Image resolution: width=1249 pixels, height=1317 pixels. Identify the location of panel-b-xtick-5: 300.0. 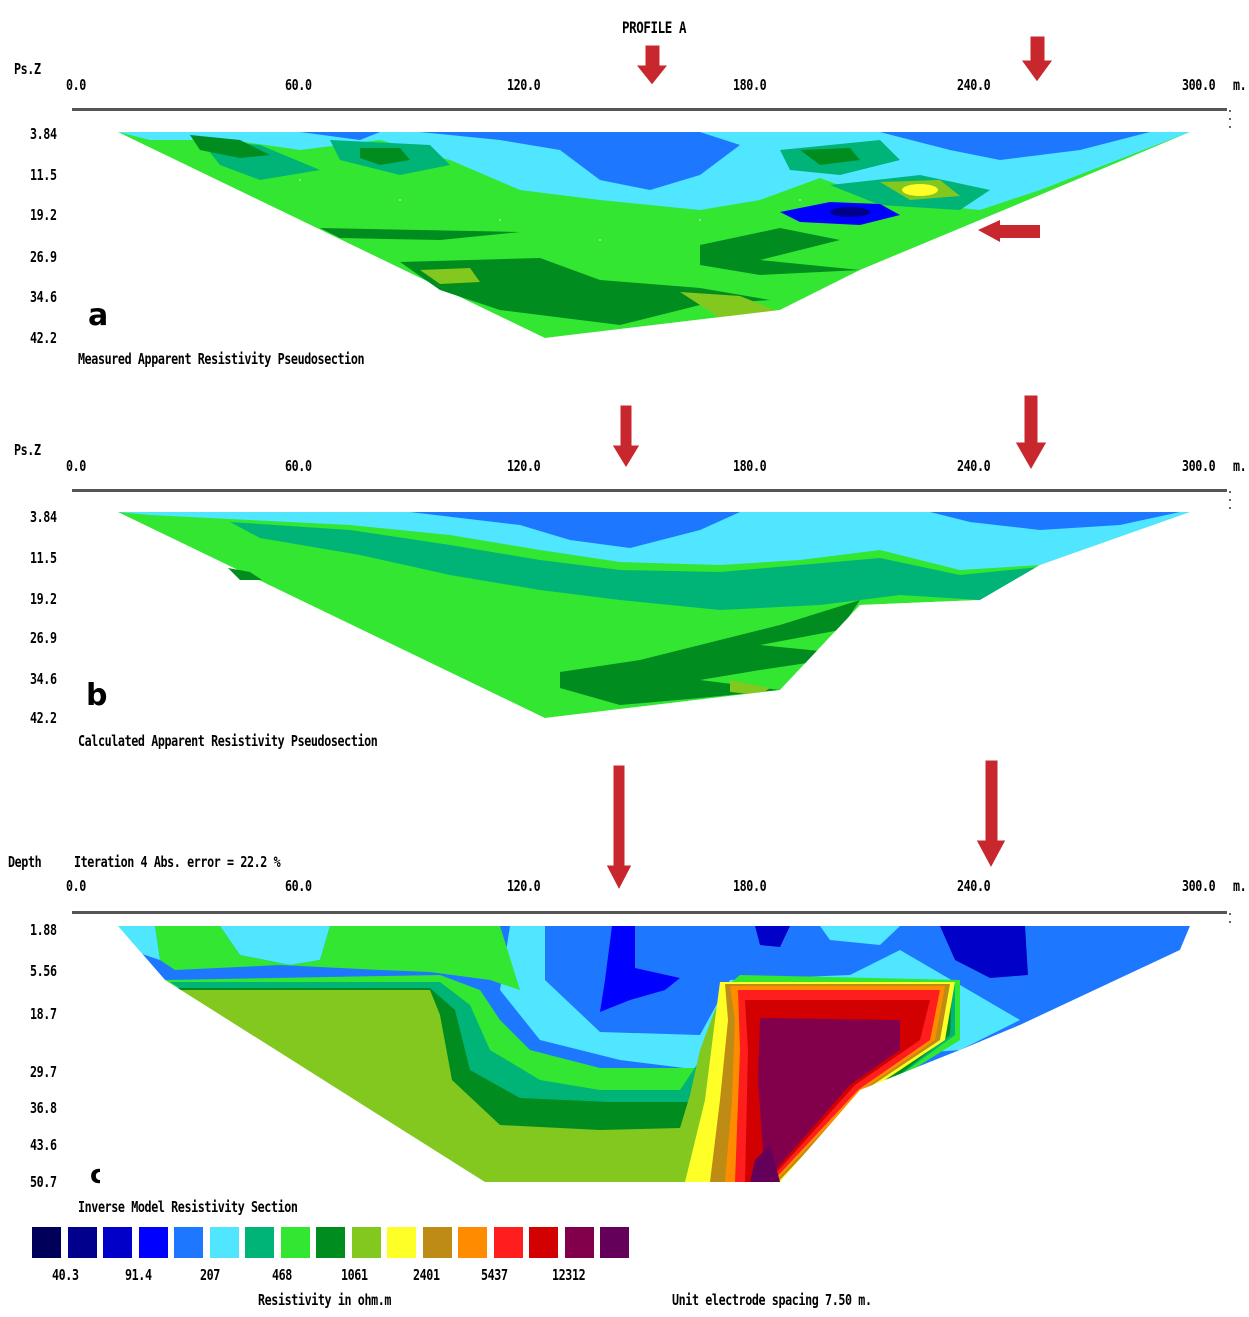
(1199, 466).